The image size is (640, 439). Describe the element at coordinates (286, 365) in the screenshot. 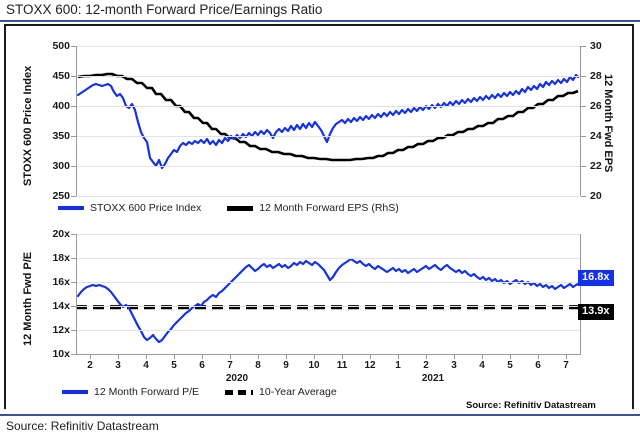

I see `xtick-label: 9` at that location.